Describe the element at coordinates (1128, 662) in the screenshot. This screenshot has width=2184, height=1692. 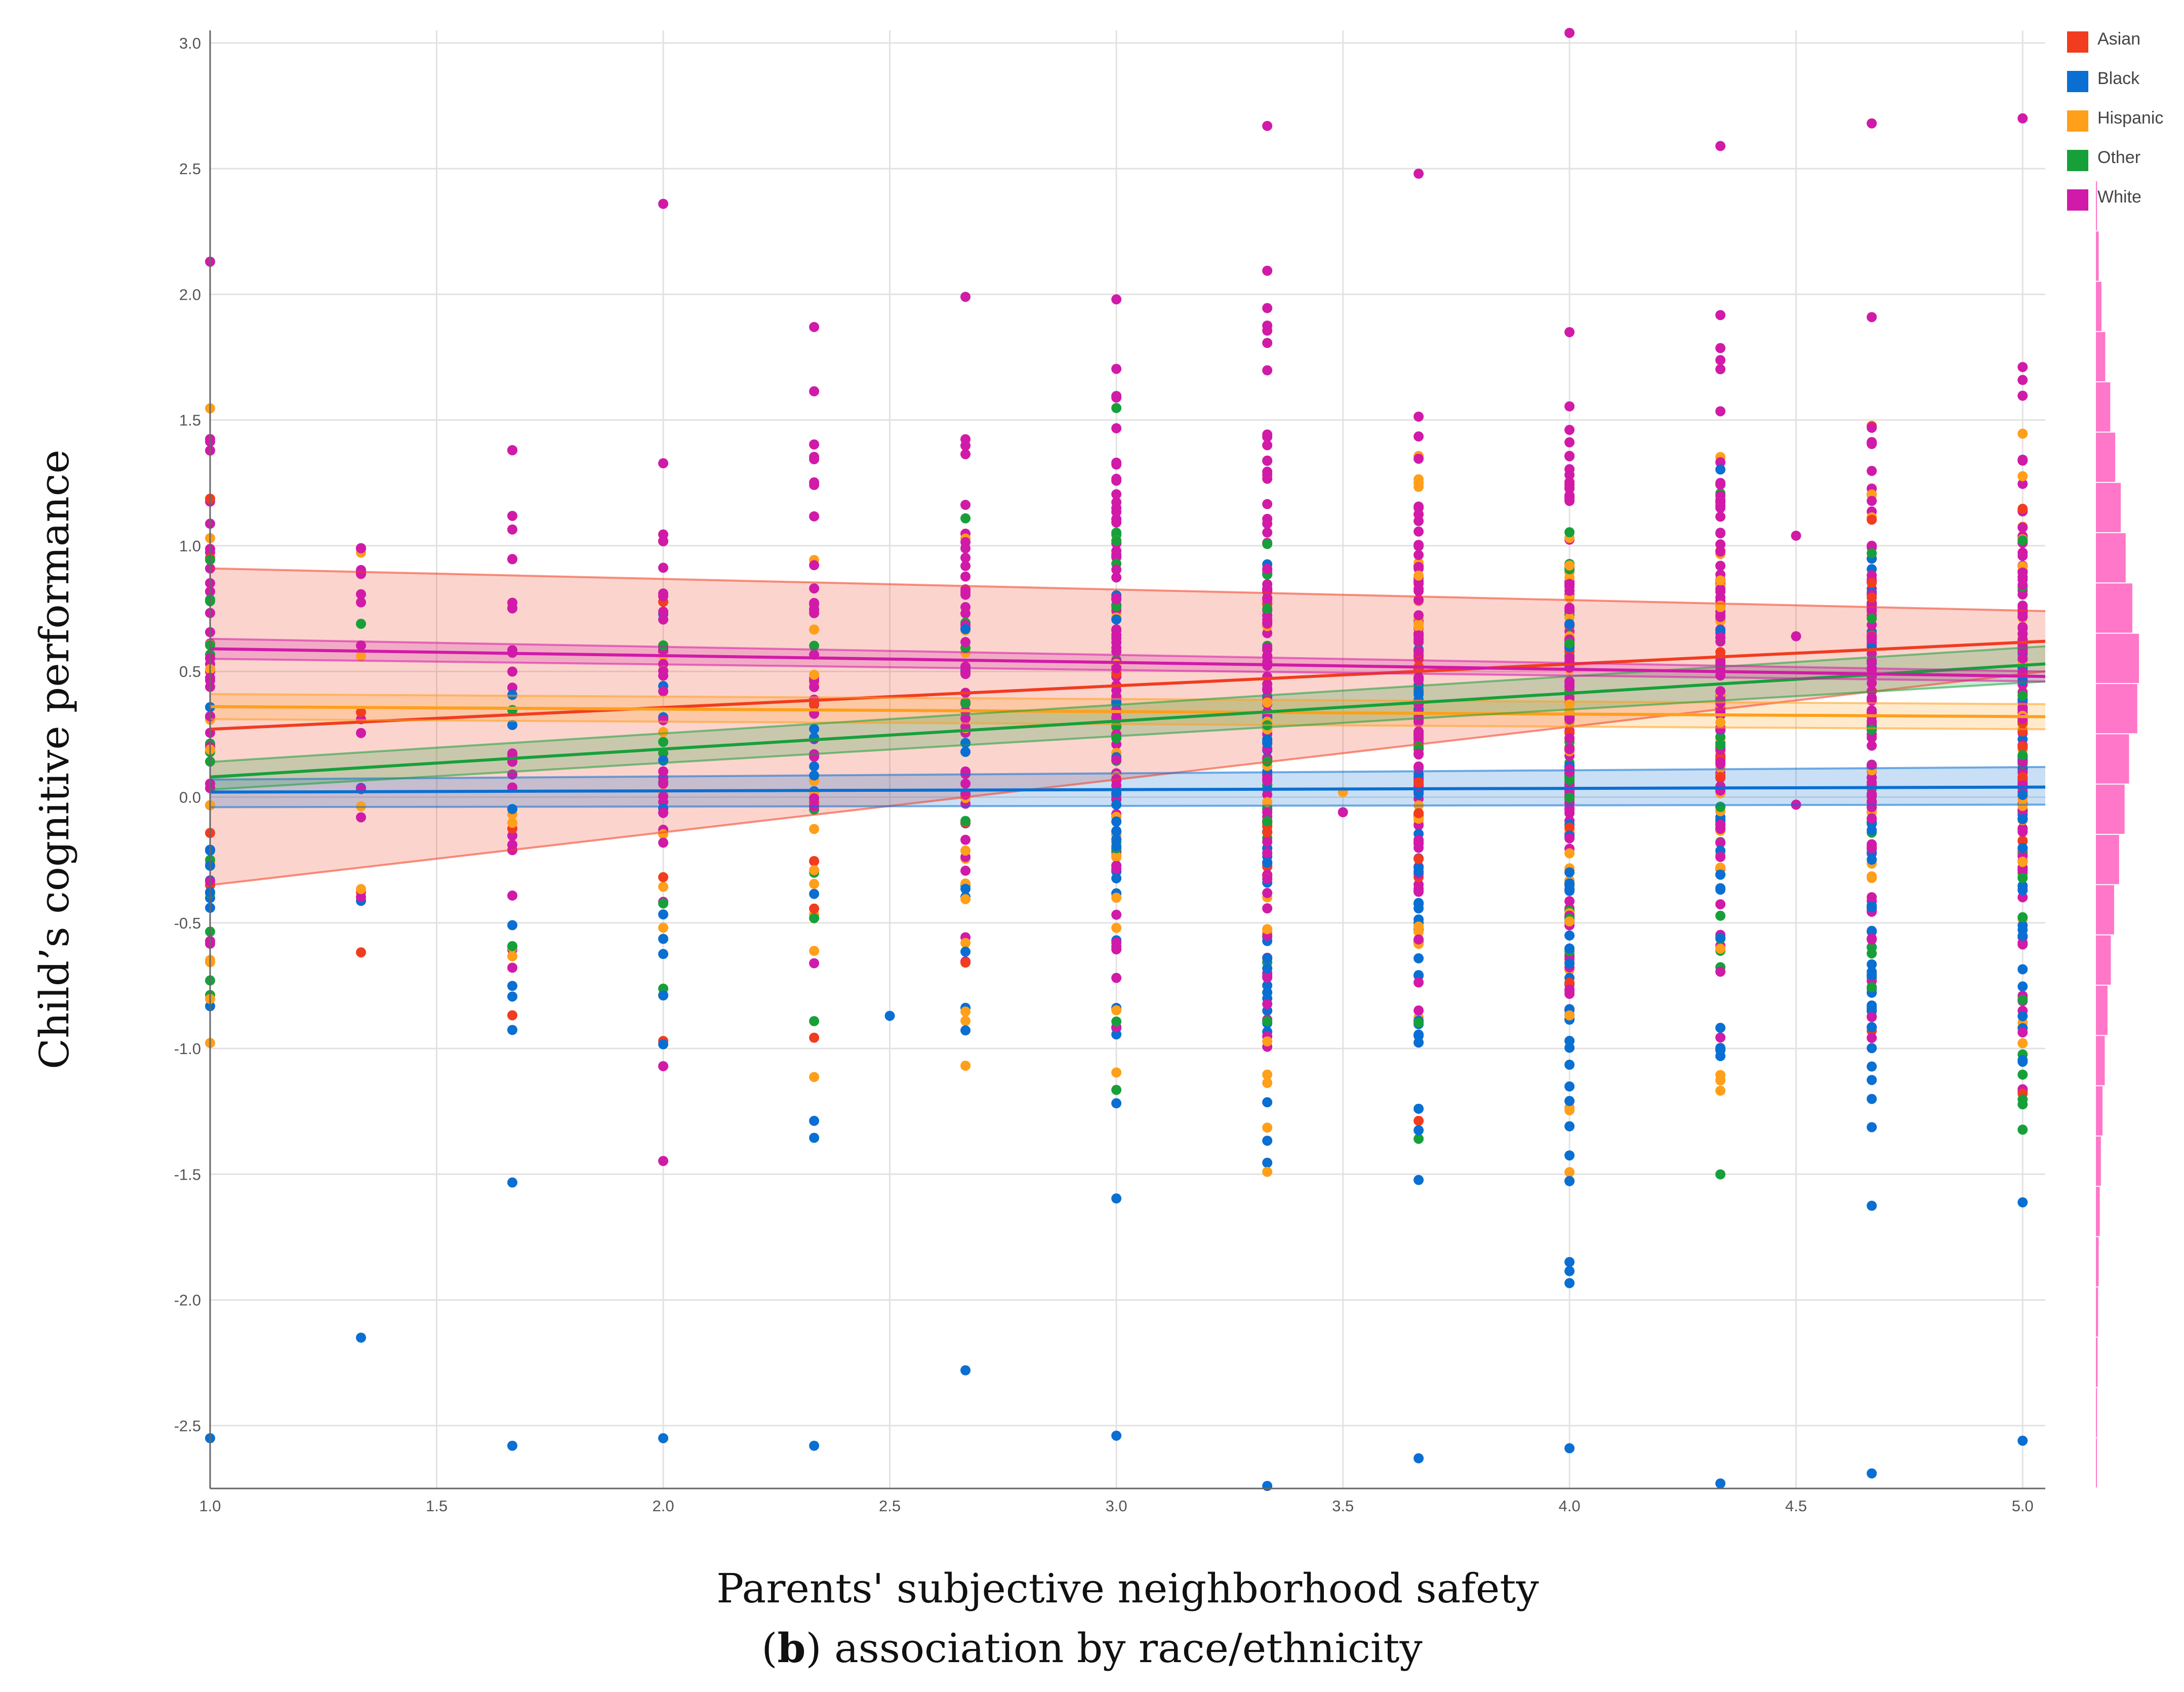
I see `fit-line-white` at that location.